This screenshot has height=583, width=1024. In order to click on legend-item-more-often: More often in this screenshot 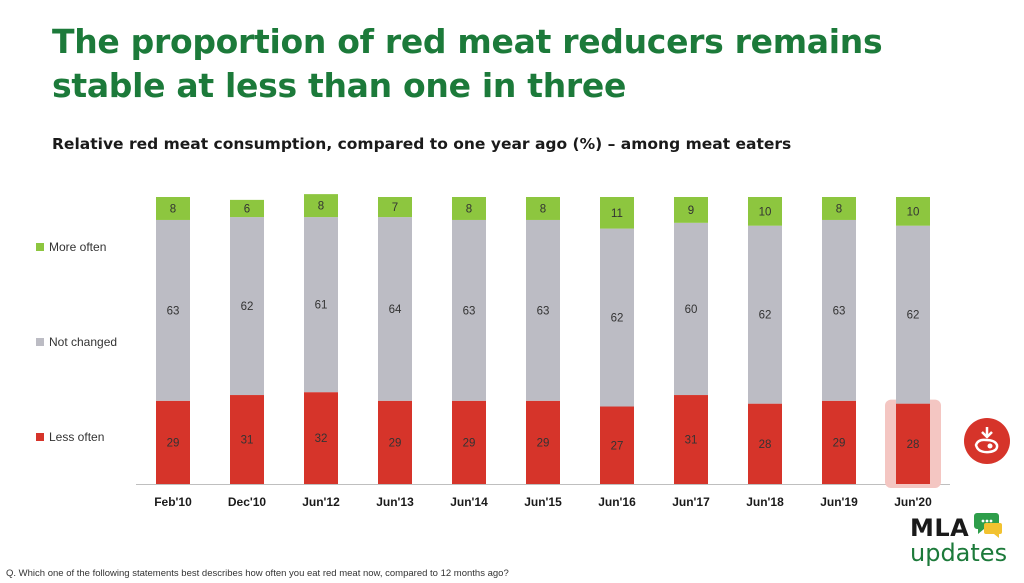, I will do `click(71, 247)`.